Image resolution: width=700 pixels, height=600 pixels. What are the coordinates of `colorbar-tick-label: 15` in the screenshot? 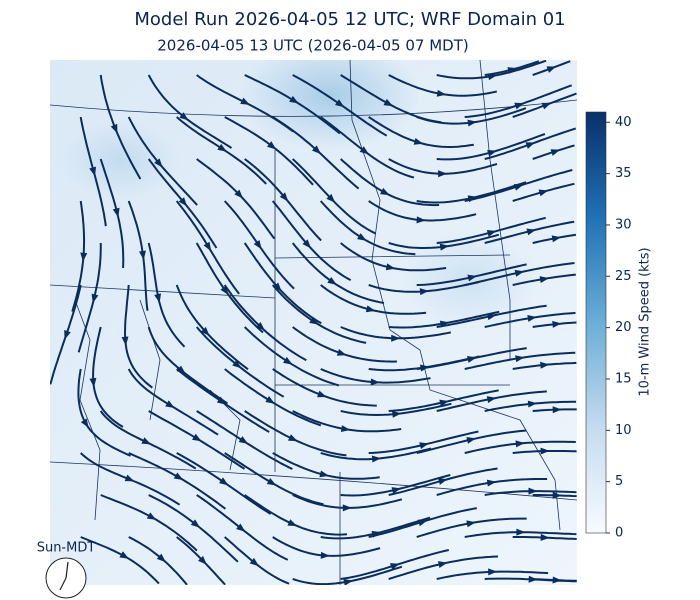 It's located at (623, 378).